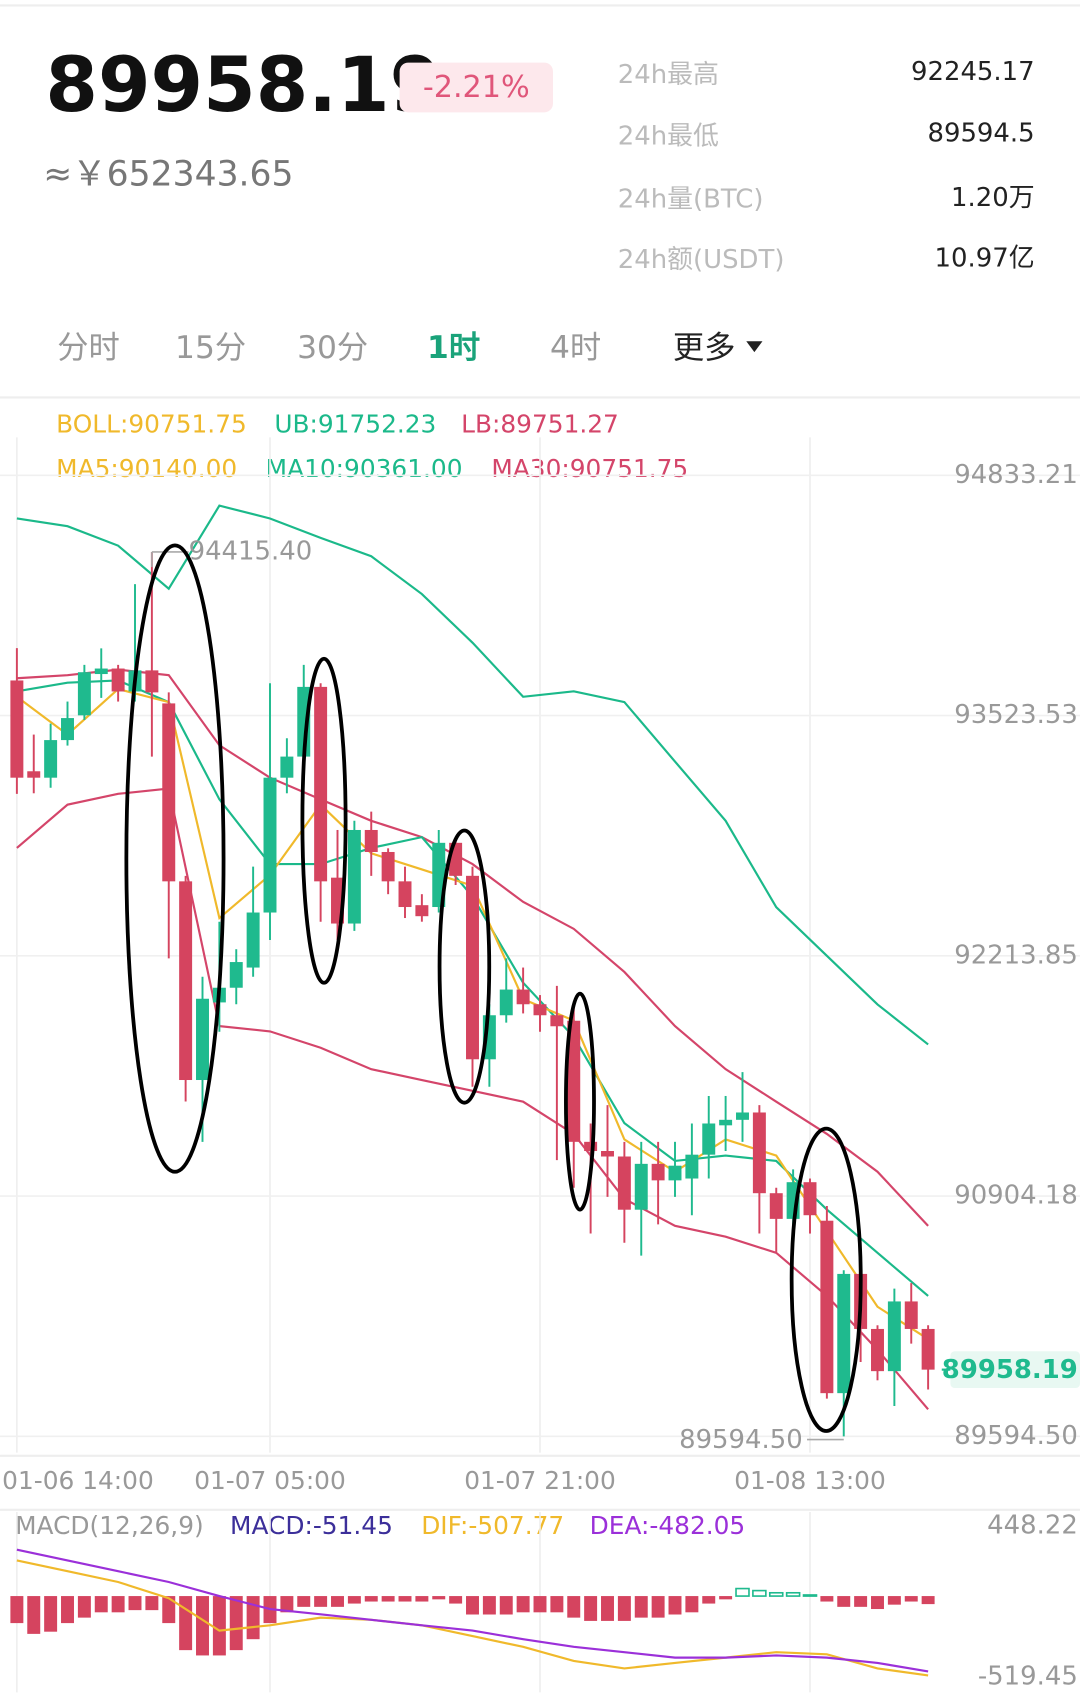 This screenshot has width=1080, height=1693. Describe the element at coordinates (146, 468) in the screenshot. I see `legend-item: MA5:90140.00` at that location.